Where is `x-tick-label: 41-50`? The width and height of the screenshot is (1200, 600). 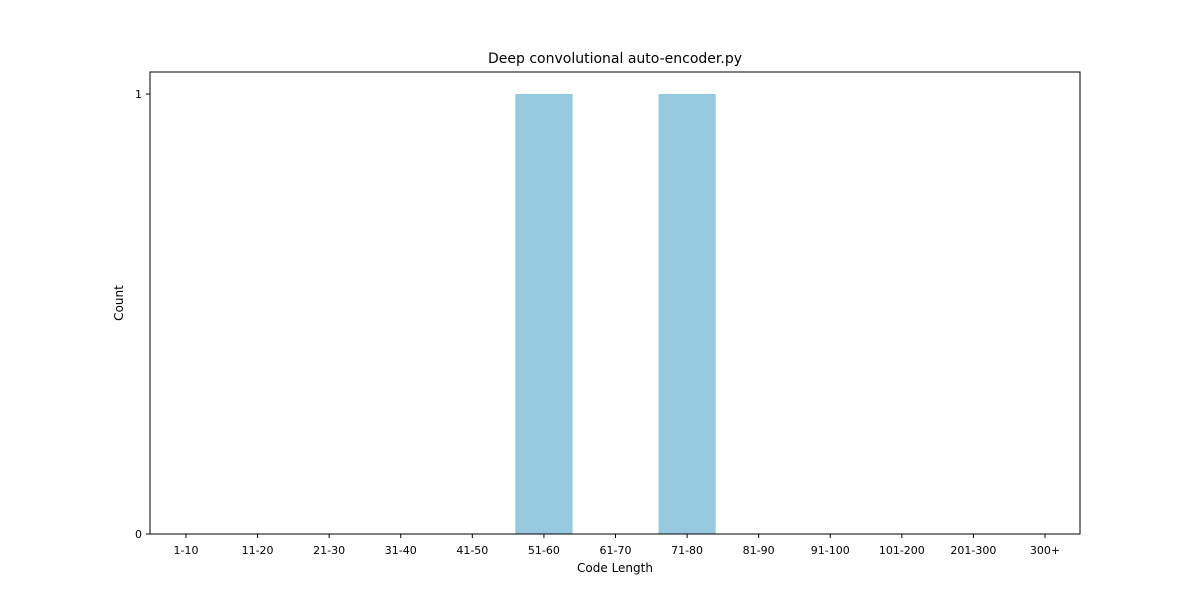
x-tick-label: 41-50 is located at coordinates (472, 550).